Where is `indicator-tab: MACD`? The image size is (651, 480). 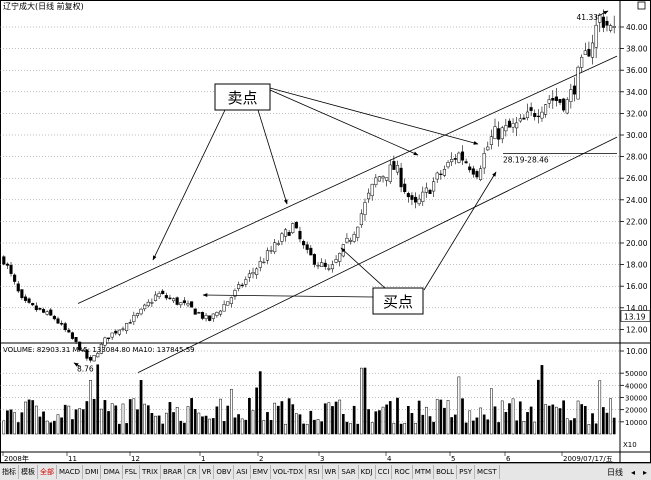 indicator-tab: MACD is located at coordinates (70, 472).